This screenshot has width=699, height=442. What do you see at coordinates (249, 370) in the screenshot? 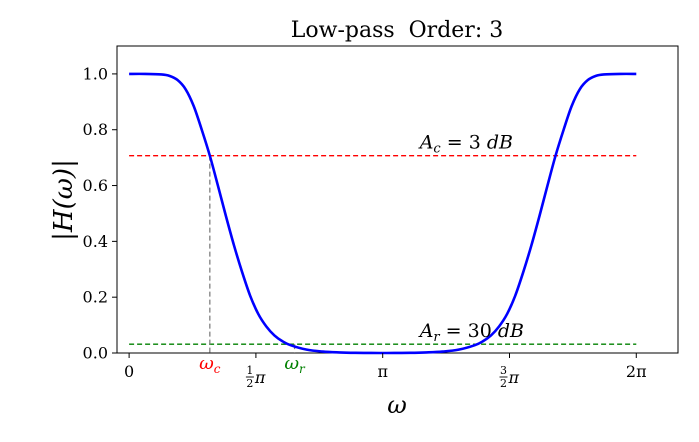
I see `x-tick-fraction-numerator: 1` at bounding box center [249, 370].